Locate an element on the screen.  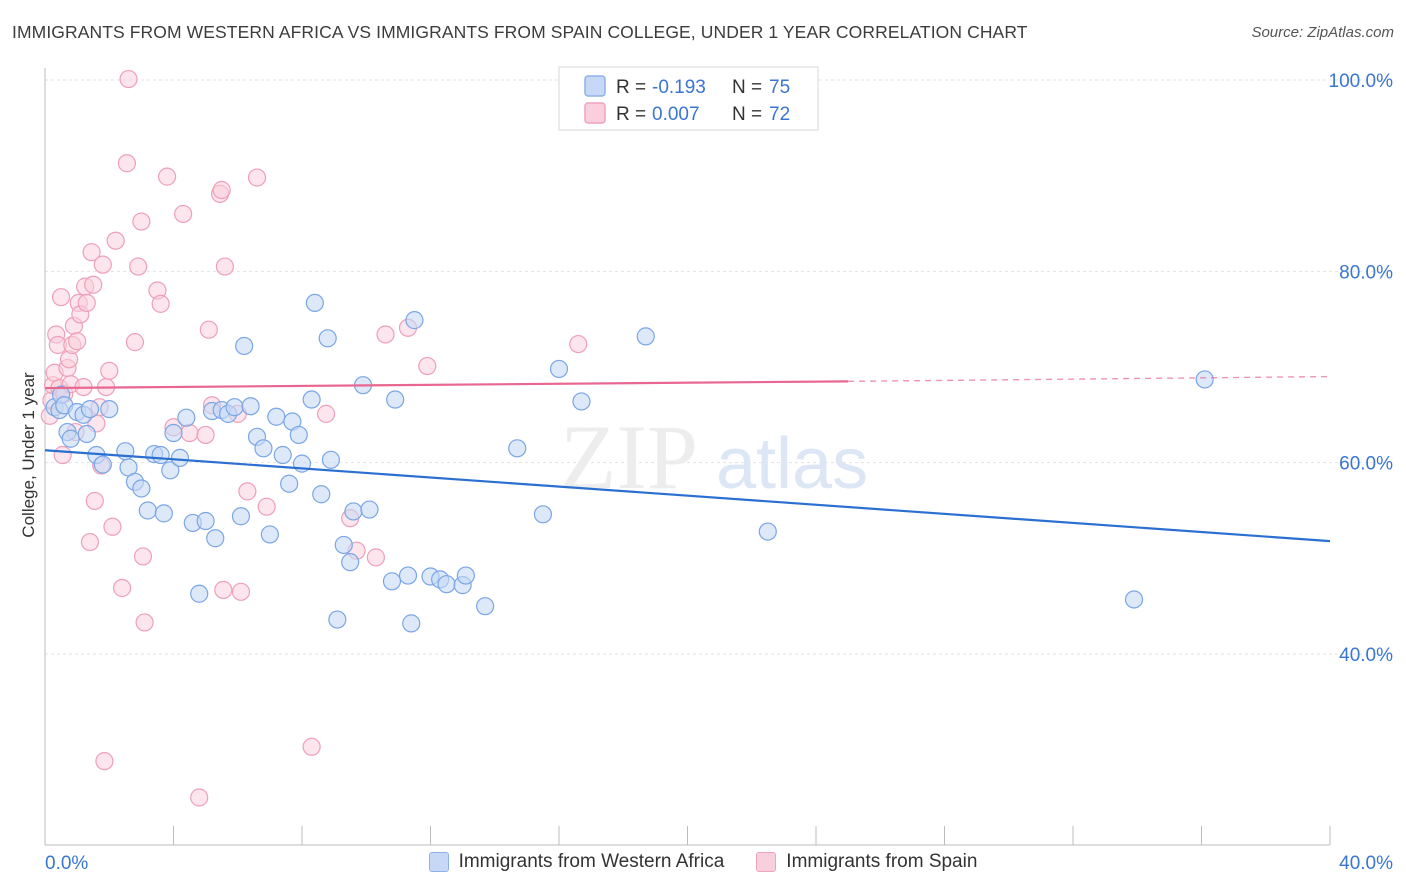
y-tick-label: 100.0% is located at coordinates (1361, 81).